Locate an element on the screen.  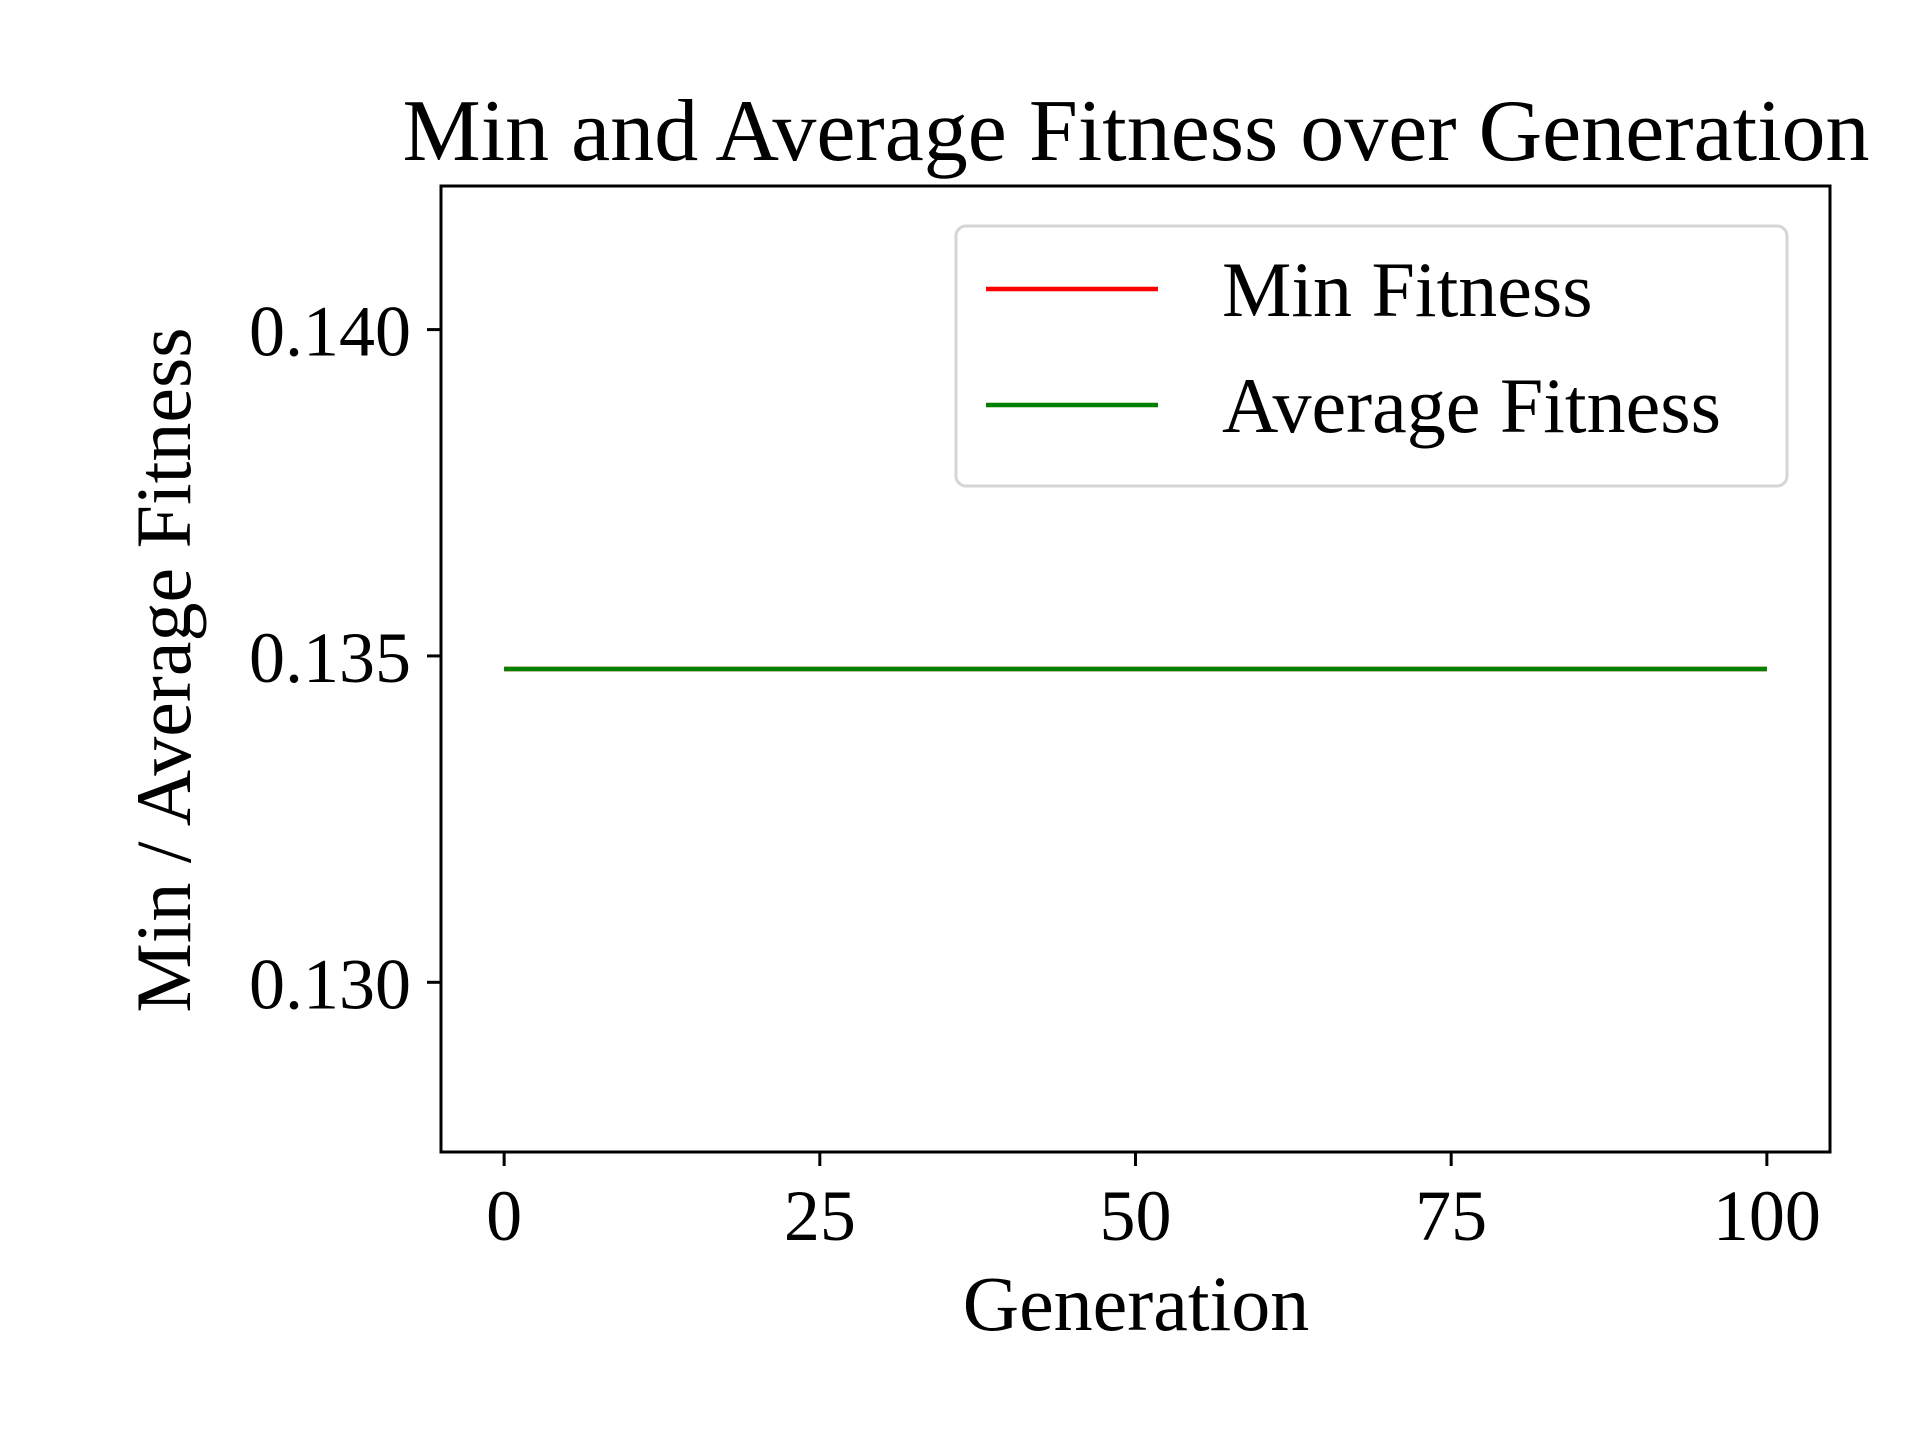
y-tick-label: 0.140 is located at coordinates (330, 332).